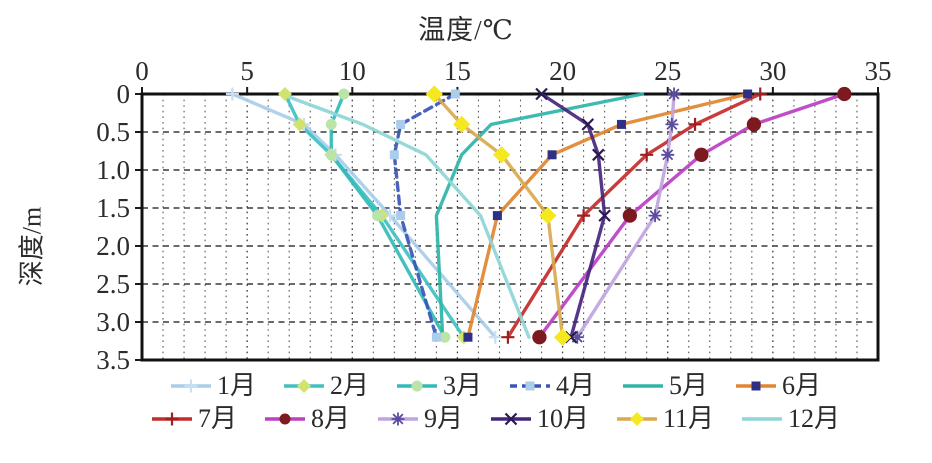  I want to click on legend-item-11月: 11月, so click(664, 419).